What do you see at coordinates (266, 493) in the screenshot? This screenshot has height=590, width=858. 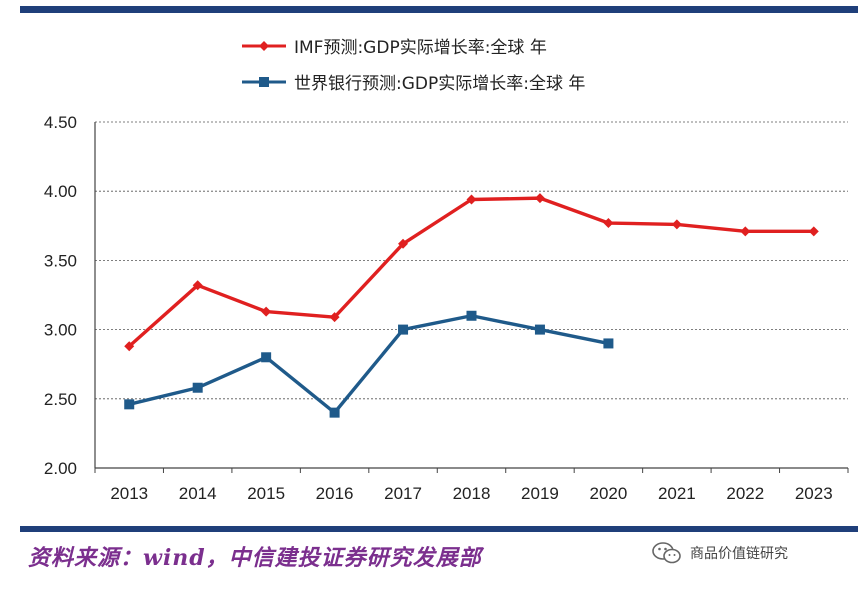 I see `x-tick-label: 2015` at bounding box center [266, 493].